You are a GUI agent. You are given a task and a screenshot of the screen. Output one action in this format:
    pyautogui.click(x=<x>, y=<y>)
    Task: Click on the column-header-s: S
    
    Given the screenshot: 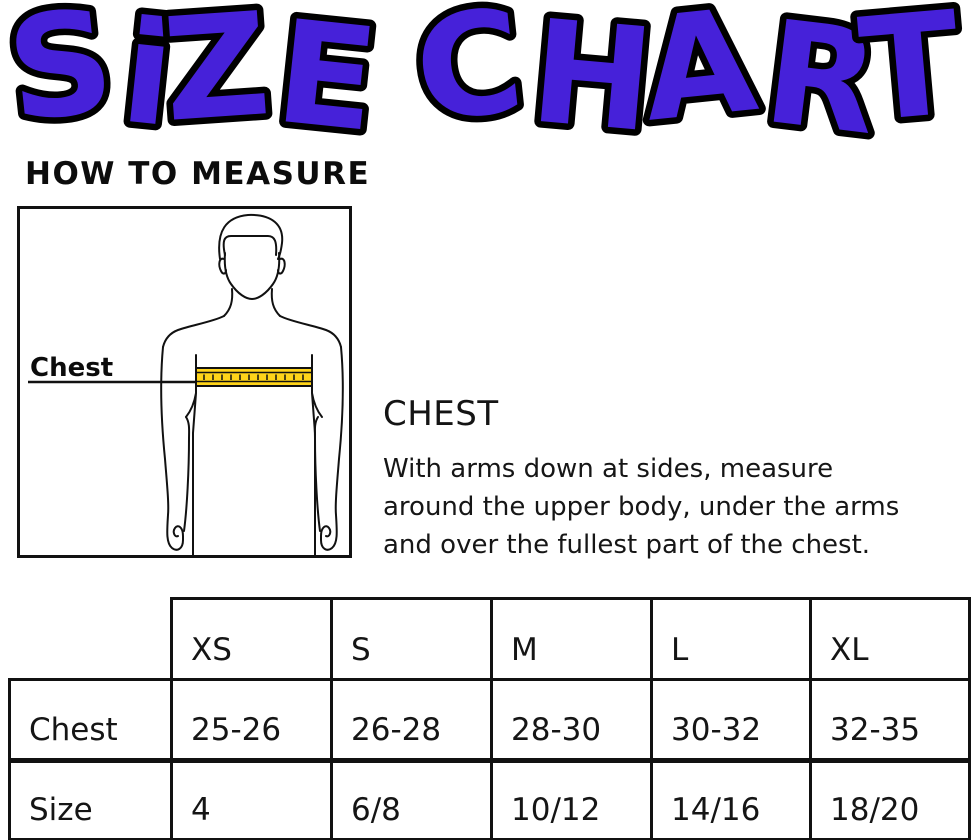 What is the action you would take?
    pyautogui.click(x=411, y=639)
    